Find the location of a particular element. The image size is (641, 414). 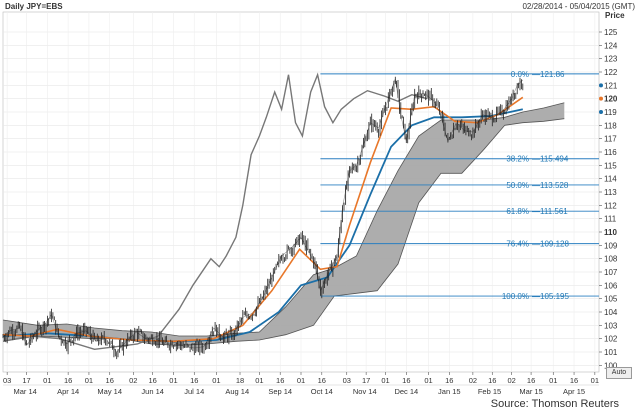

fib-label: 50.0% is located at coordinates (517, 185).